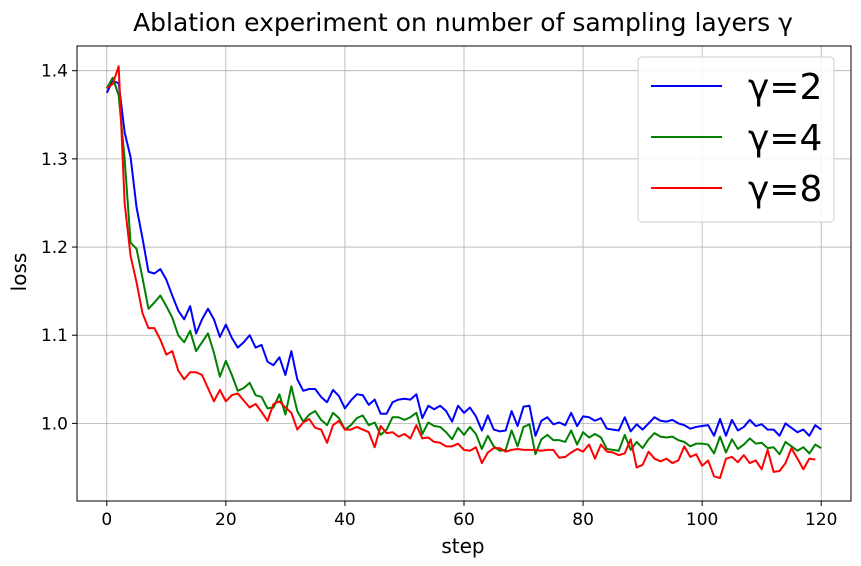 Image resolution: width=861 pixels, height=566 pixels. What do you see at coordinates (785, 189) in the screenshot?
I see `legend-label-3: γ=8` at bounding box center [785, 189].